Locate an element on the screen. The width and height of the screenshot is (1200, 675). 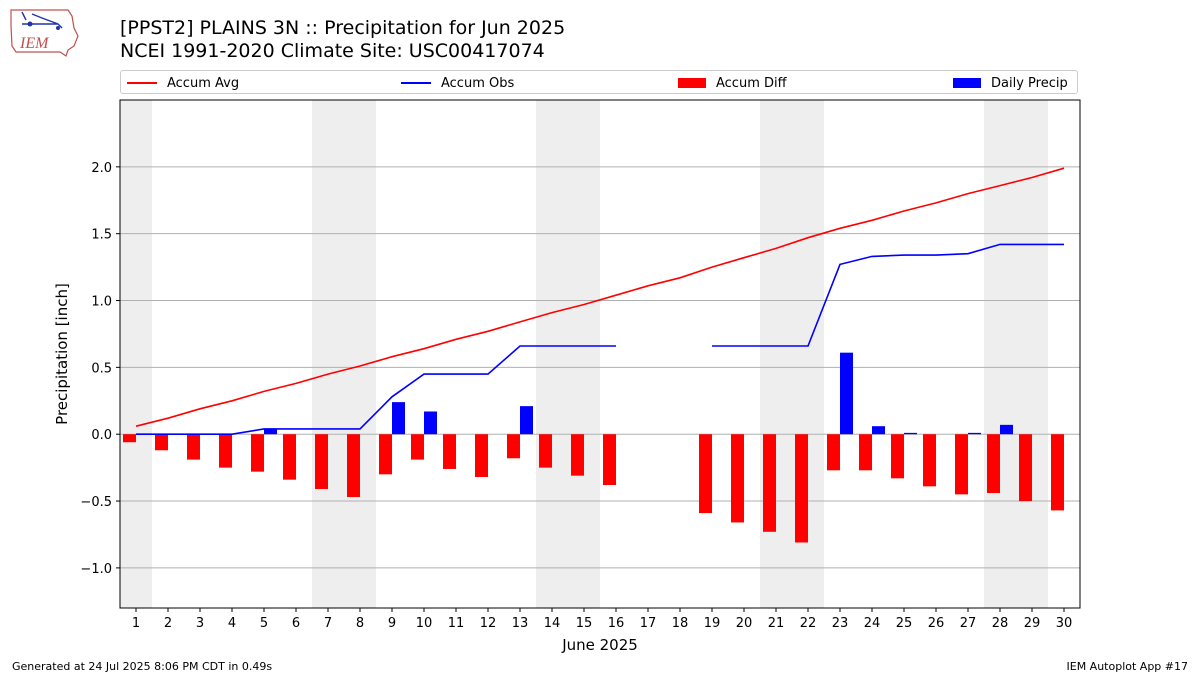
y-tick-label: 1.0 is located at coordinates (101, 302).